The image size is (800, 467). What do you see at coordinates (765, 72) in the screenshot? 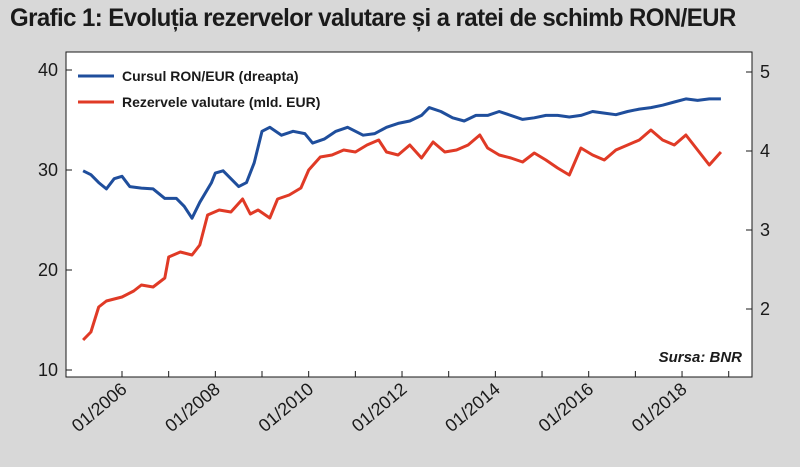
I see `y-right-tick-label: 5` at bounding box center [765, 72].